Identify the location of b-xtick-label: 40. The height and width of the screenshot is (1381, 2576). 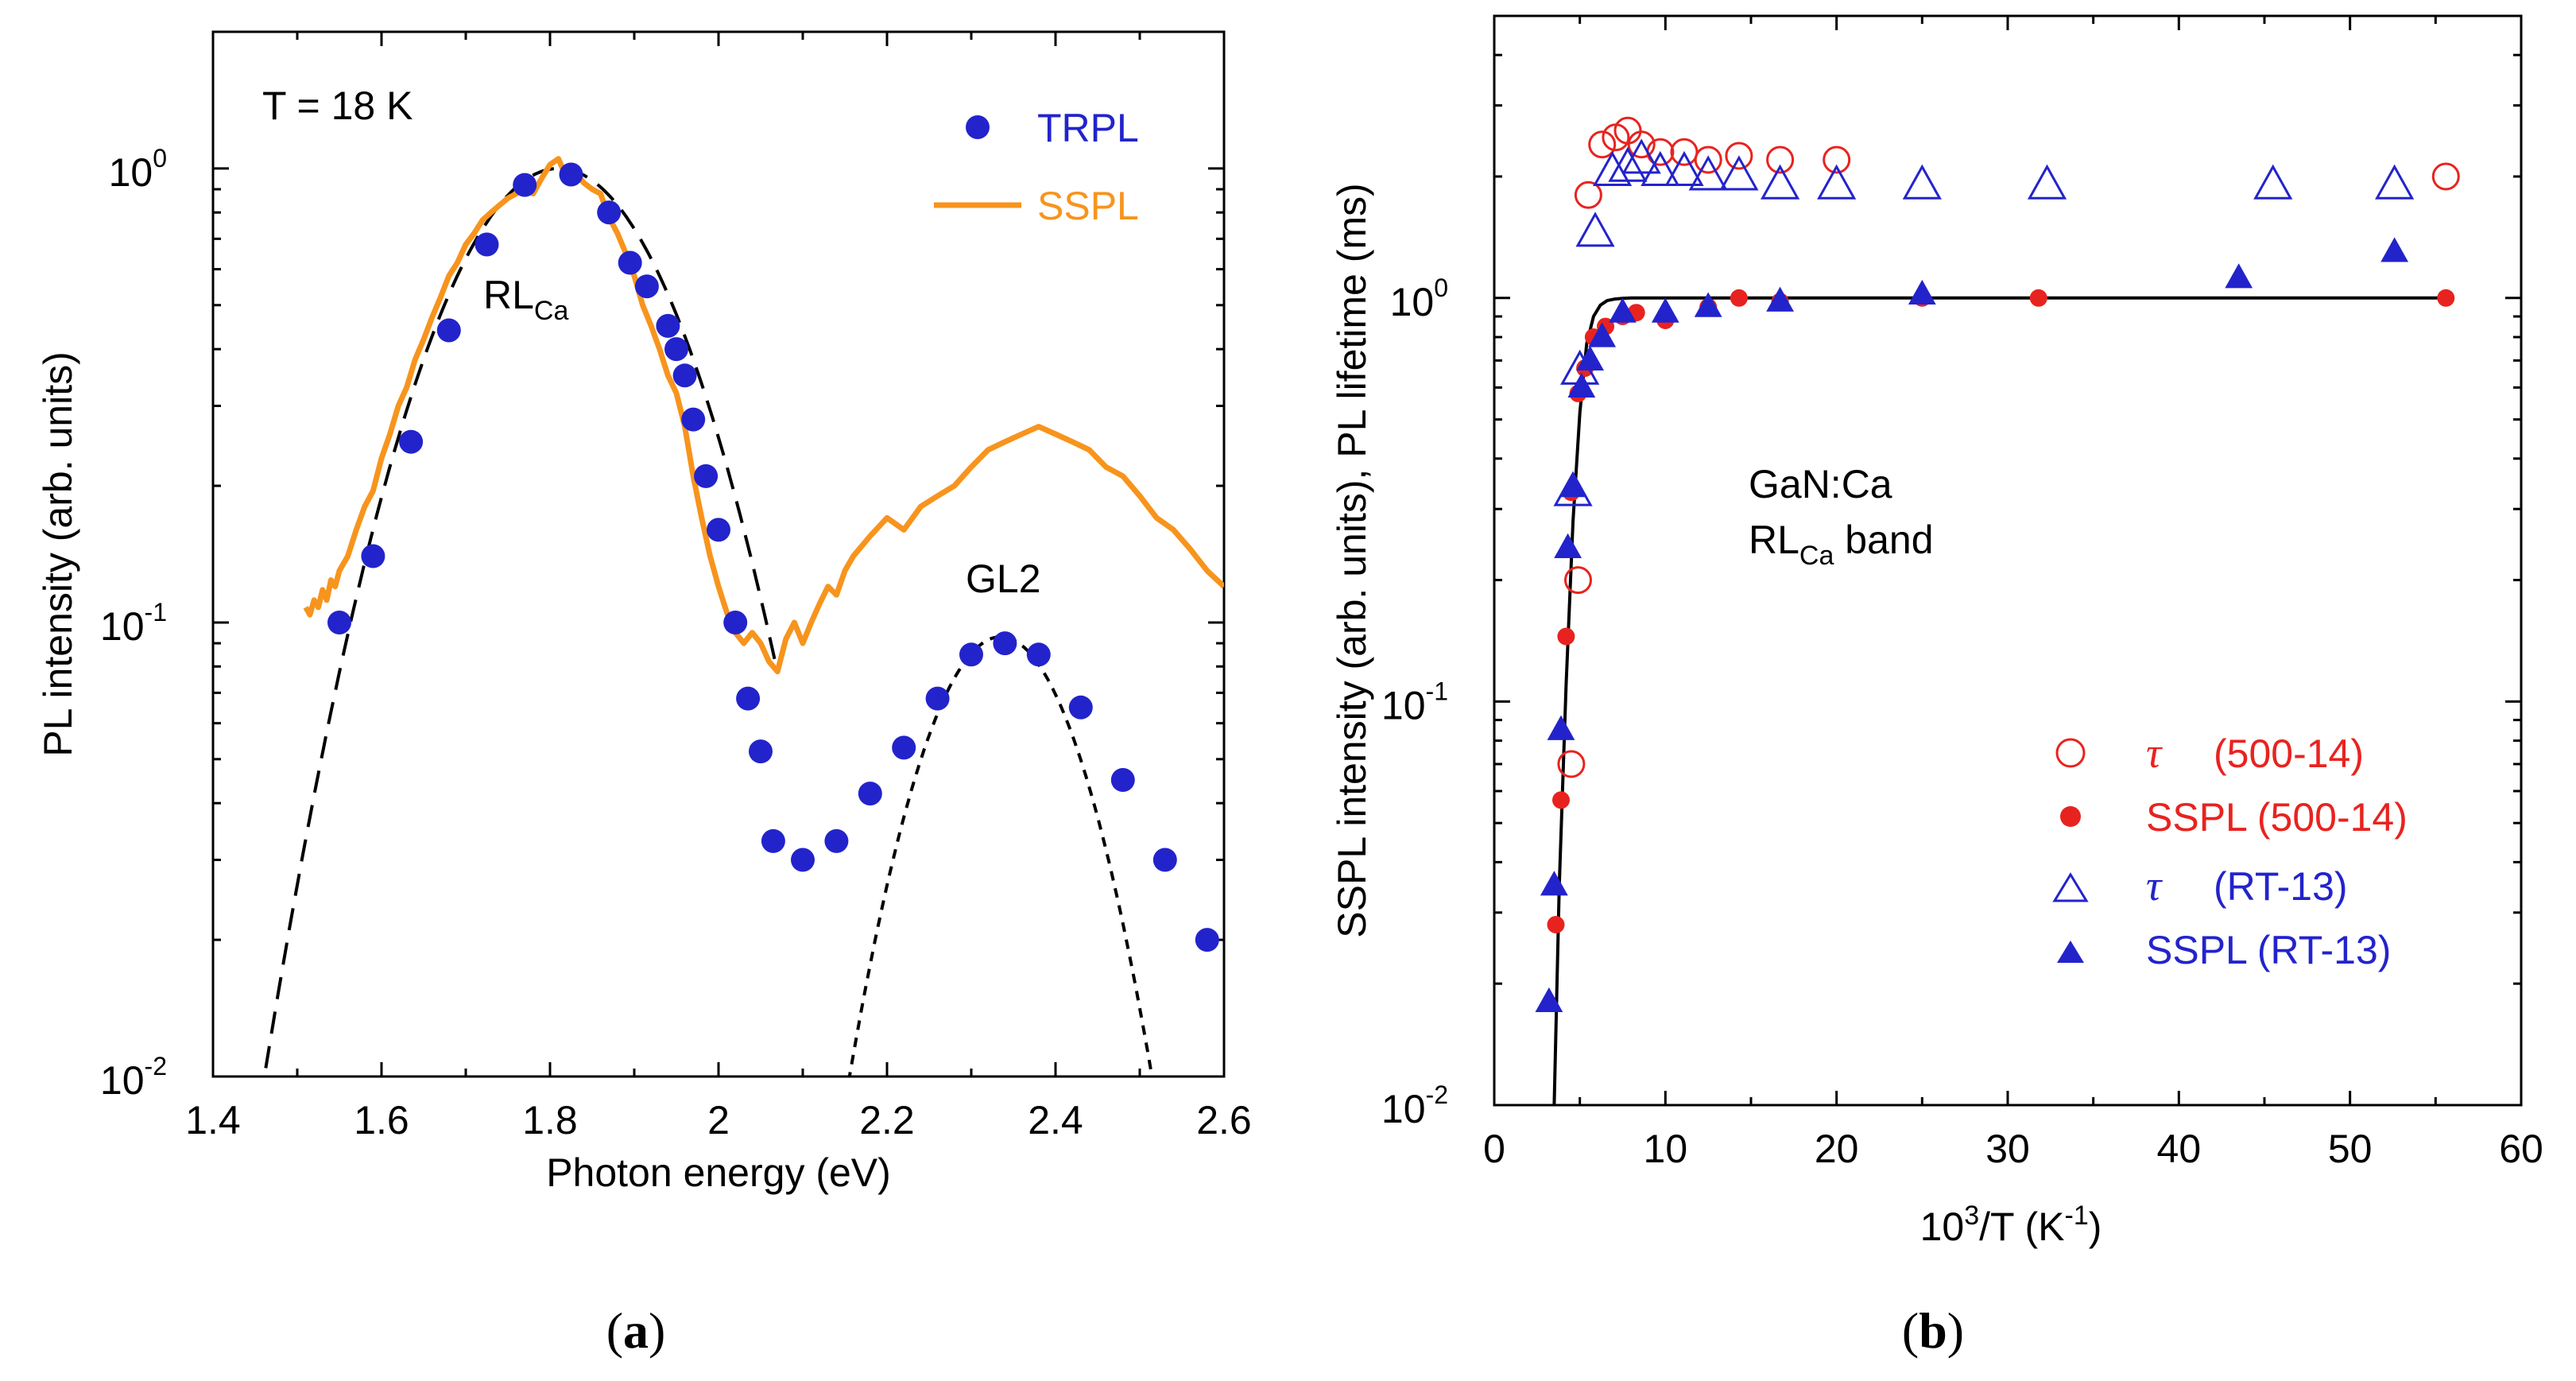
(2179, 1149).